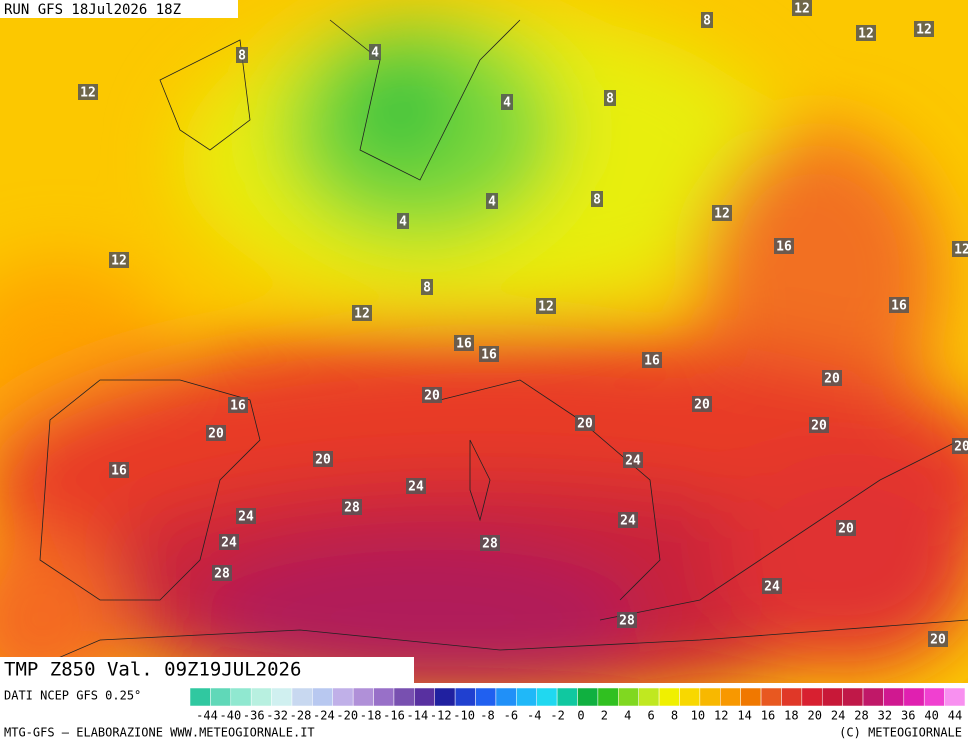  I want to click on colorbar-label: 20, so click(815, 716).